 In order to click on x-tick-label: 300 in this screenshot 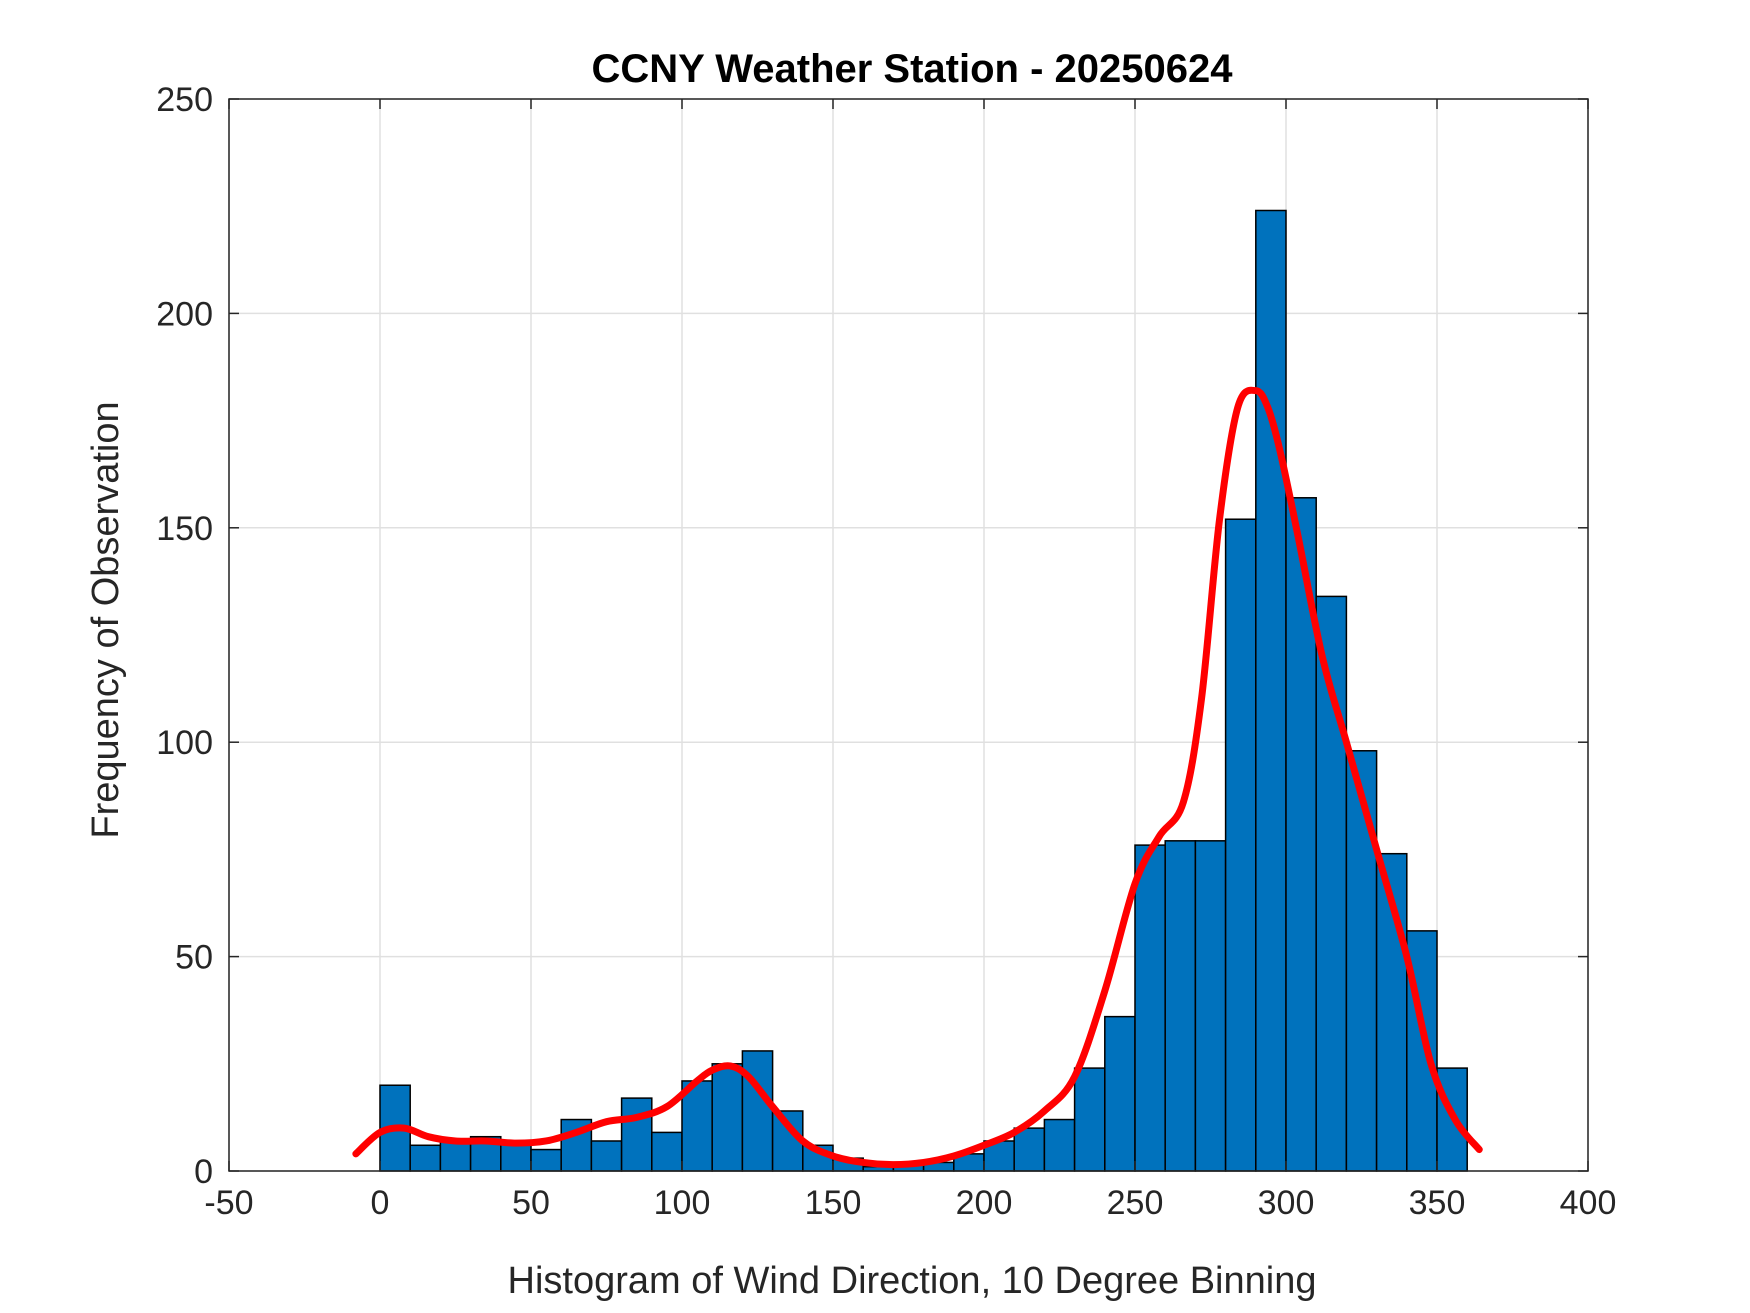, I will do `click(1286, 1203)`.